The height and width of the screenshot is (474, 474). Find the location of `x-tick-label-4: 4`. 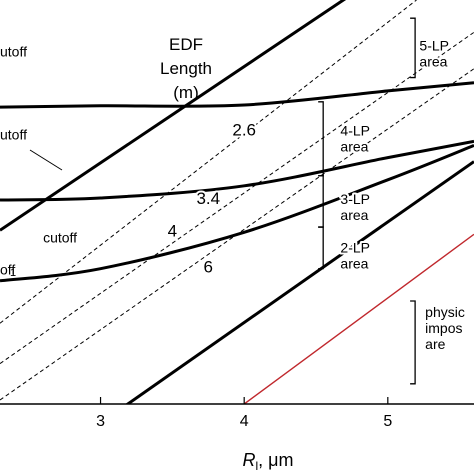

x-tick-label-4: 4 is located at coordinates (244, 421).